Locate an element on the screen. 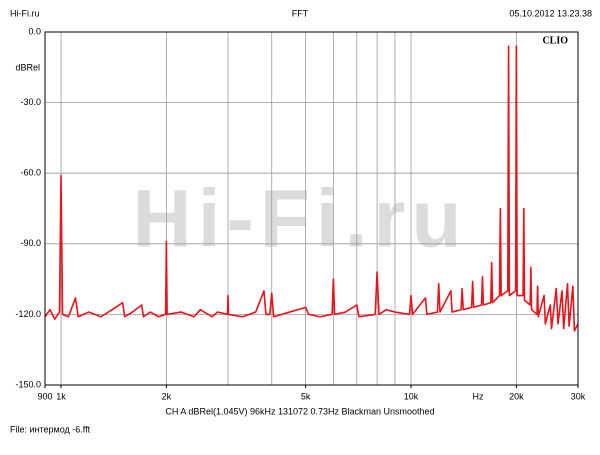 The image size is (600, 455). y-tick-label: -60.0 is located at coordinates (30, 173).